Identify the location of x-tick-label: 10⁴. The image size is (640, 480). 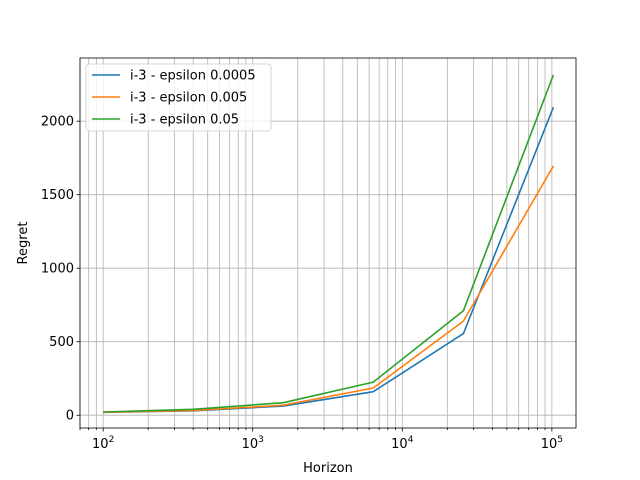
(402, 443).